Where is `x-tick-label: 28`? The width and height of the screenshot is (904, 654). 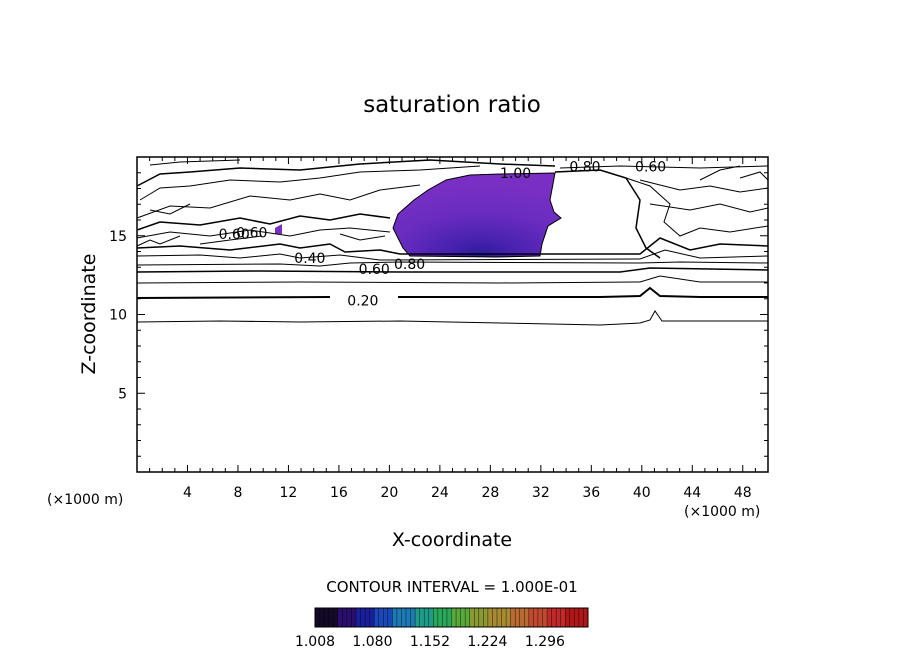 x-tick-label: 28 is located at coordinates (490, 493).